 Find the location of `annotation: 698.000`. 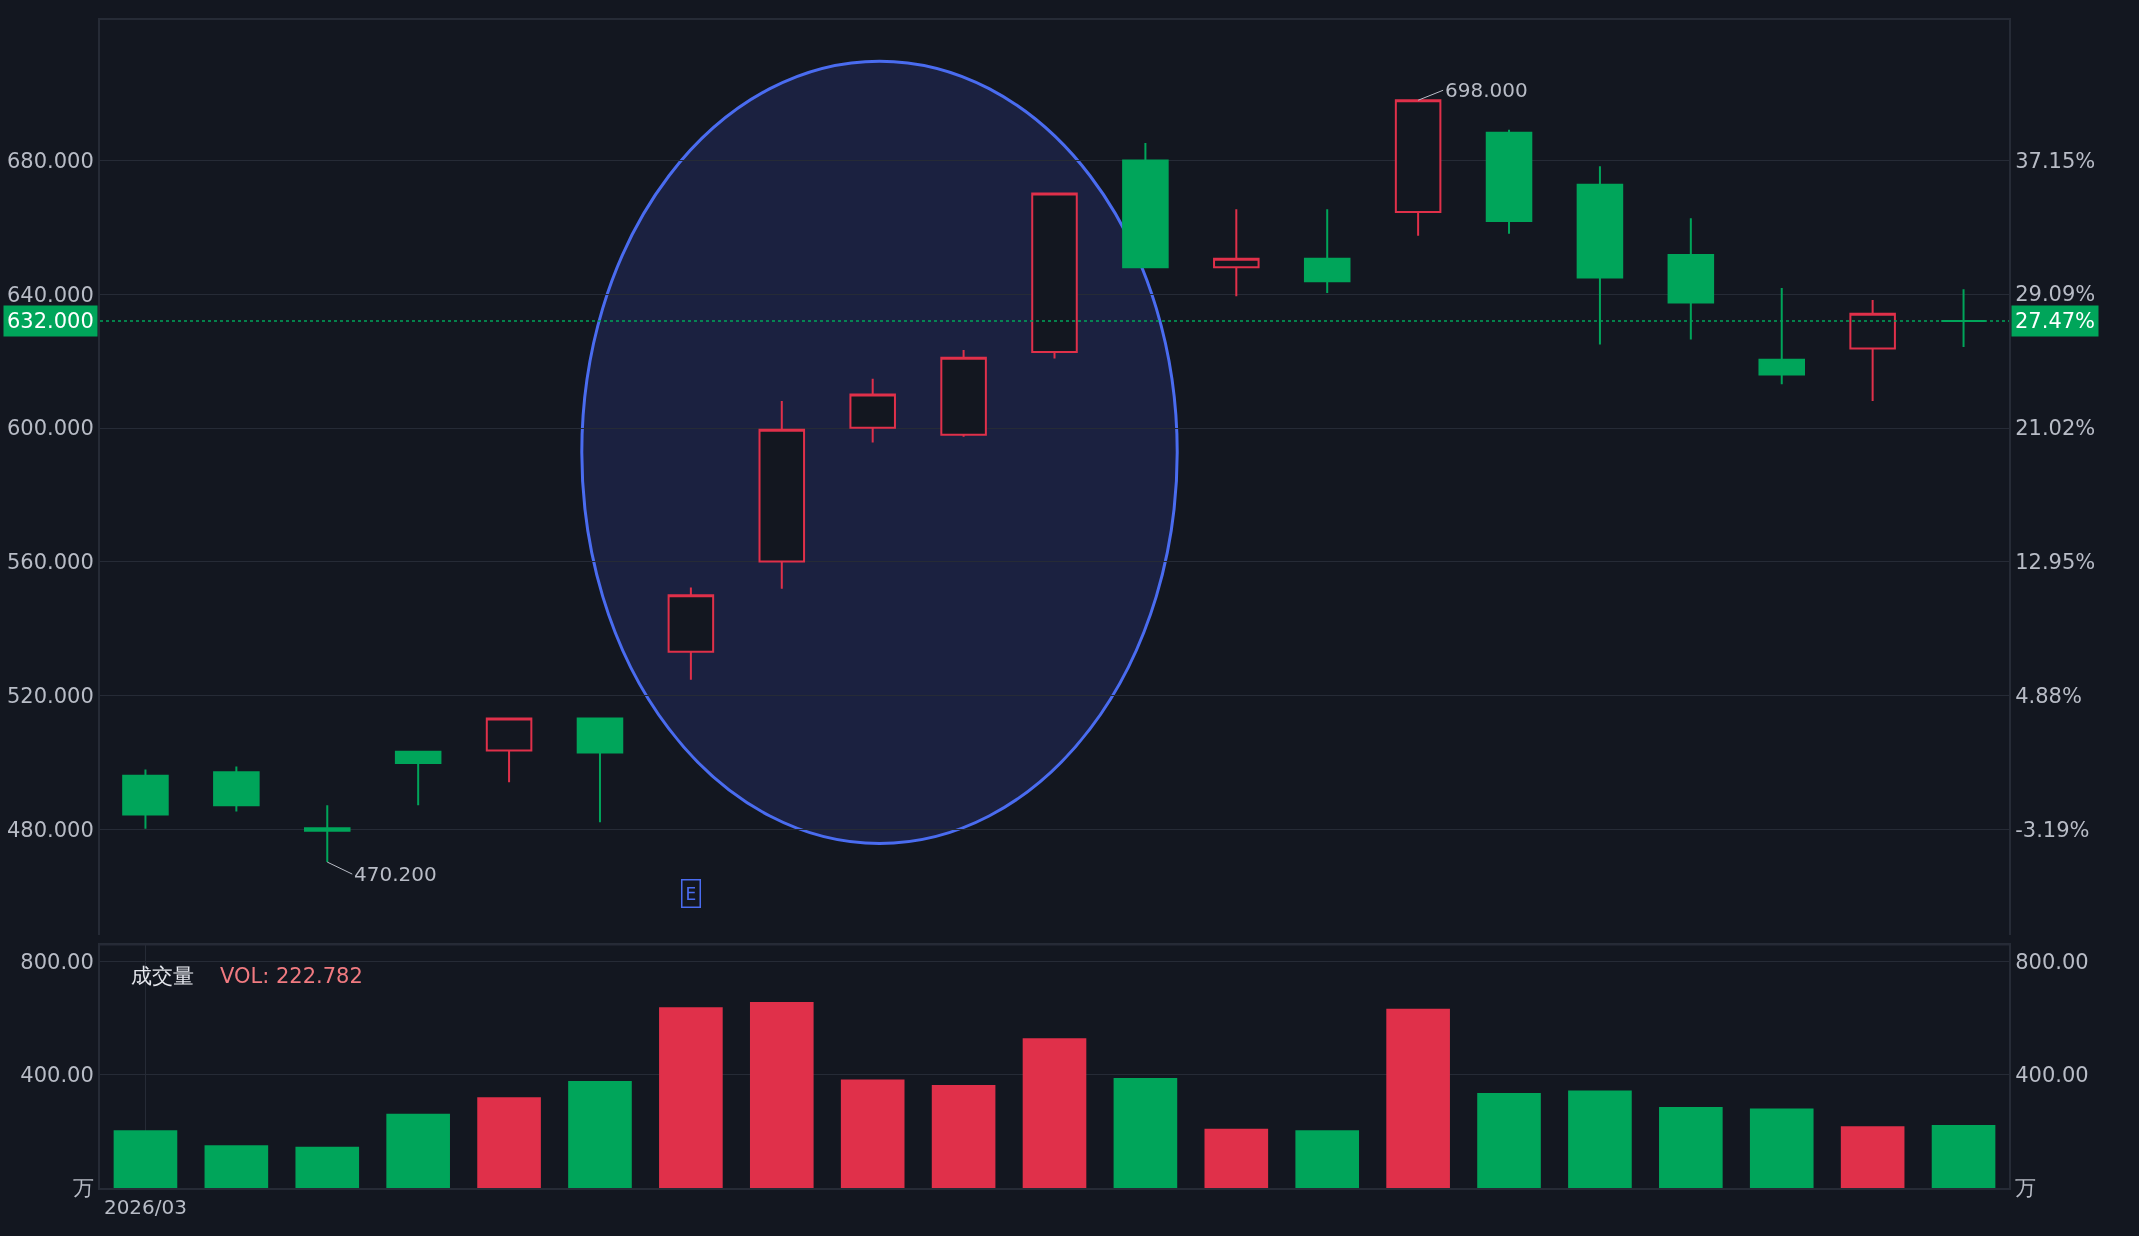

annotation: 698.000 is located at coordinates (1486, 90).